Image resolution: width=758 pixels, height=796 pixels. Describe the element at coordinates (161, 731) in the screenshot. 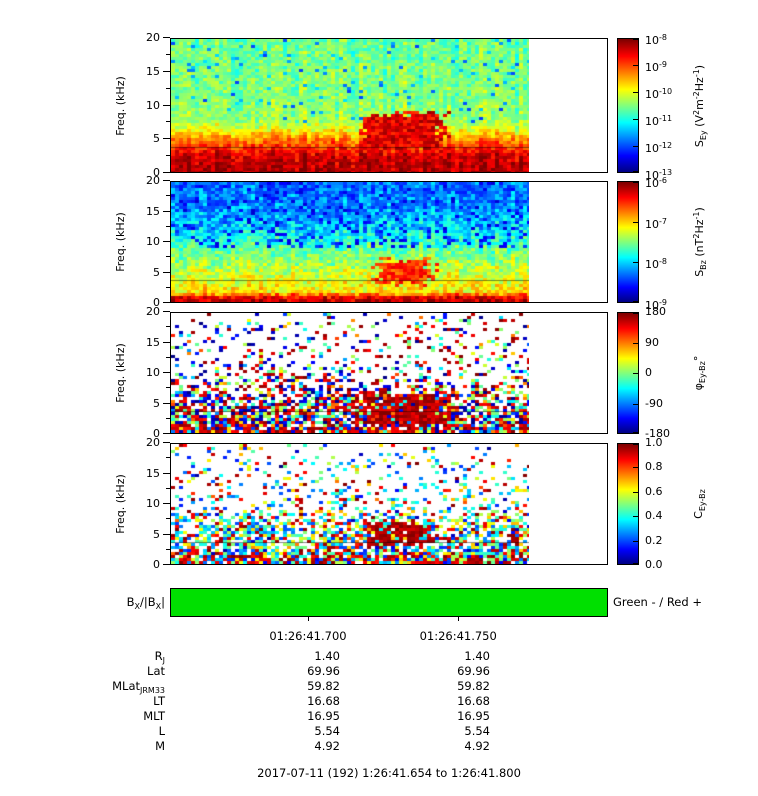

I see `ephemeris-label-5: L` at that location.